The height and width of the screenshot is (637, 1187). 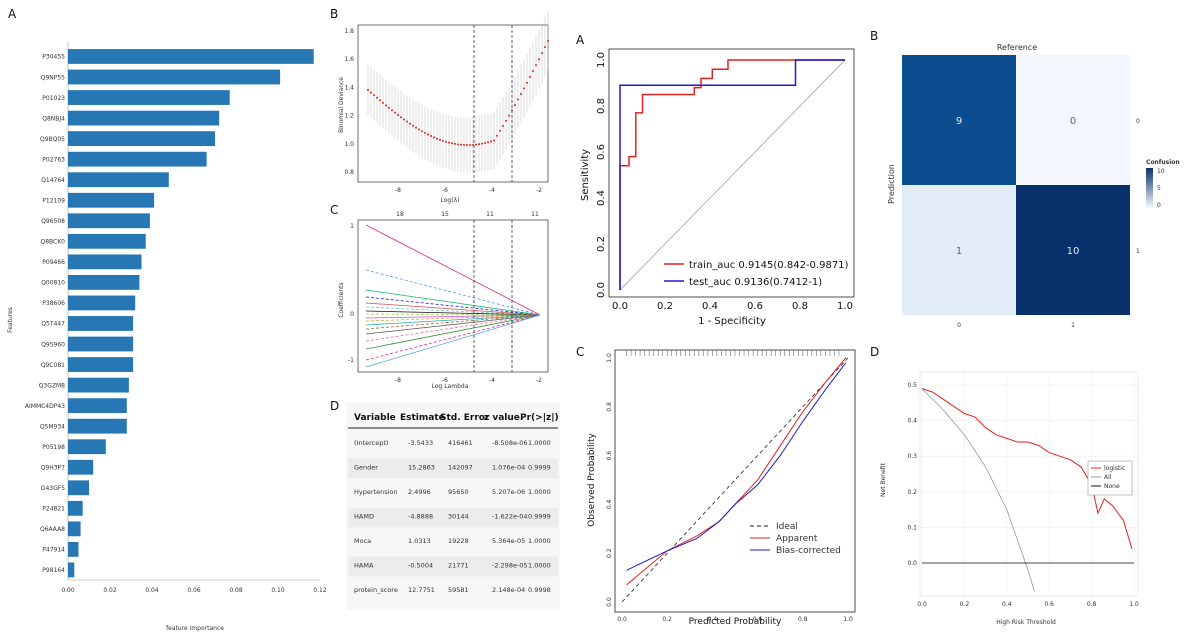 I want to click on panel-letter-c-left: C, so click(x=334, y=210).